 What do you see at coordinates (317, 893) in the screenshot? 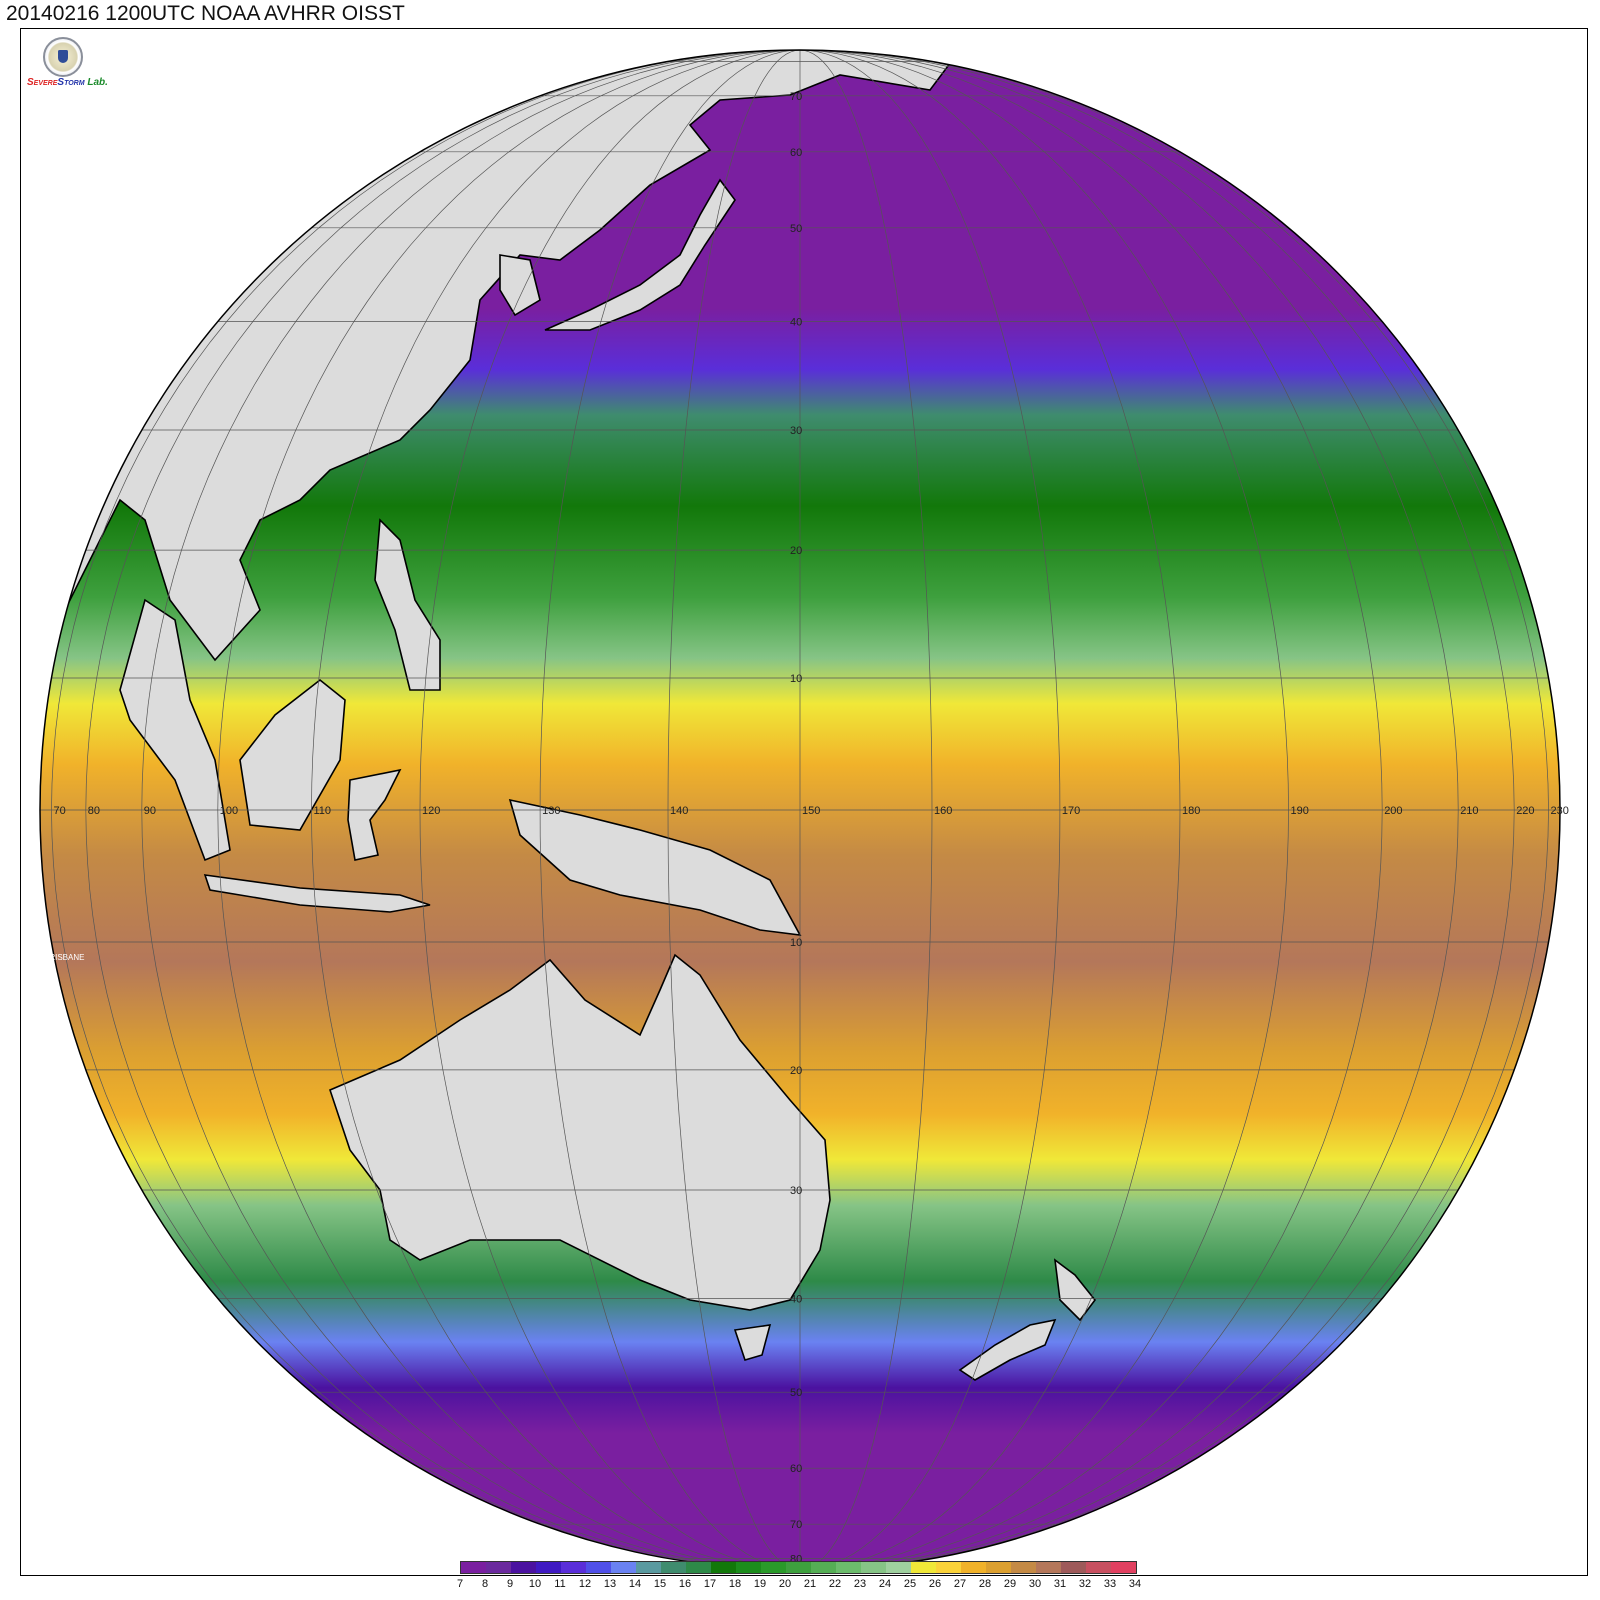
I see `landmass-sumatra-java` at bounding box center [317, 893].